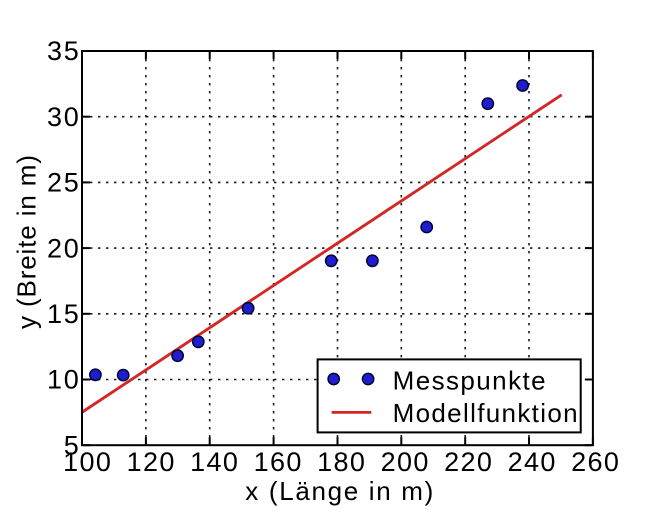 The height and width of the screenshot is (512, 659). I want to click on svg-text: 15, so click(63, 314).